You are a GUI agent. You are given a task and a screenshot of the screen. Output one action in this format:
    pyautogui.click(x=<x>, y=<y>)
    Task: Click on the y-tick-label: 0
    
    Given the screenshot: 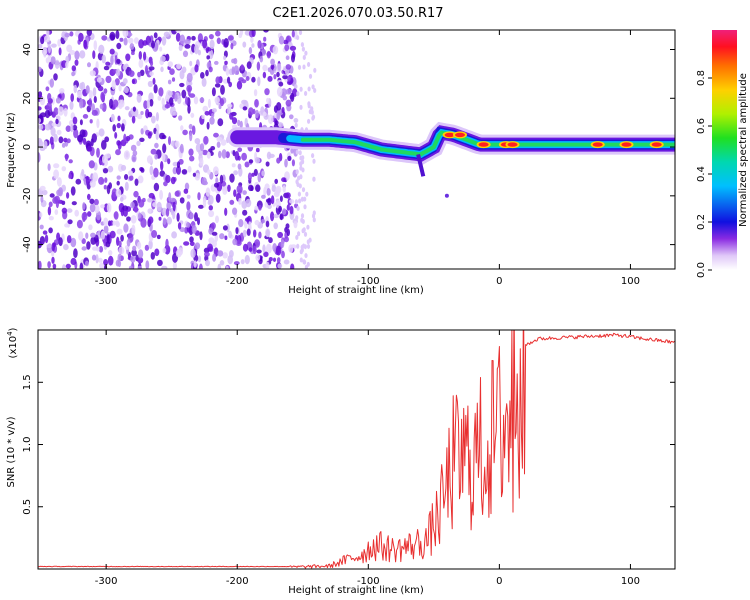 What is the action you would take?
    pyautogui.click(x=27, y=147)
    